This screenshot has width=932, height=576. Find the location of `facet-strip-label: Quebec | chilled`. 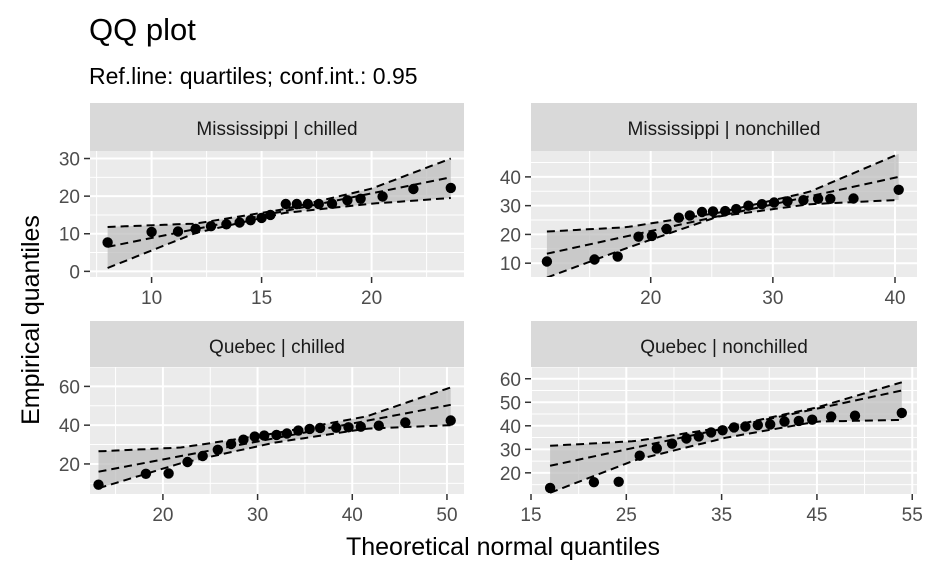

facet-strip-label: Quebec | chilled is located at coordinates (277, 347).